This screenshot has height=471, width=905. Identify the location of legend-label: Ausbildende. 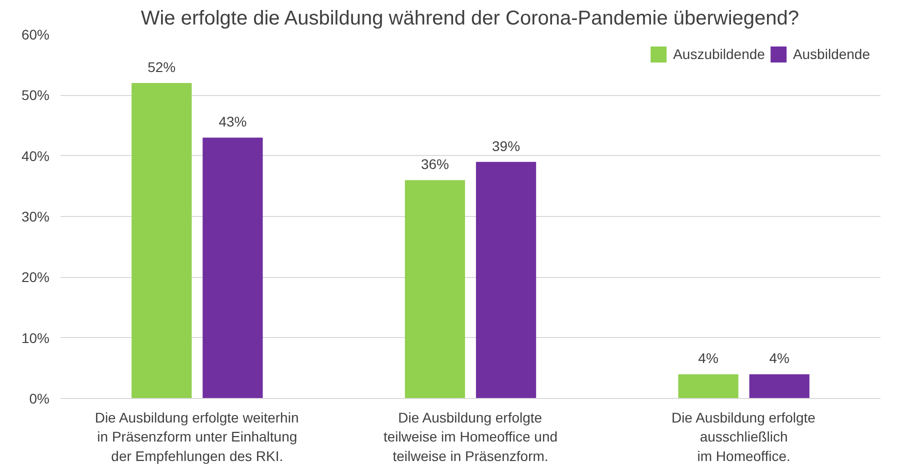
(831, 54).